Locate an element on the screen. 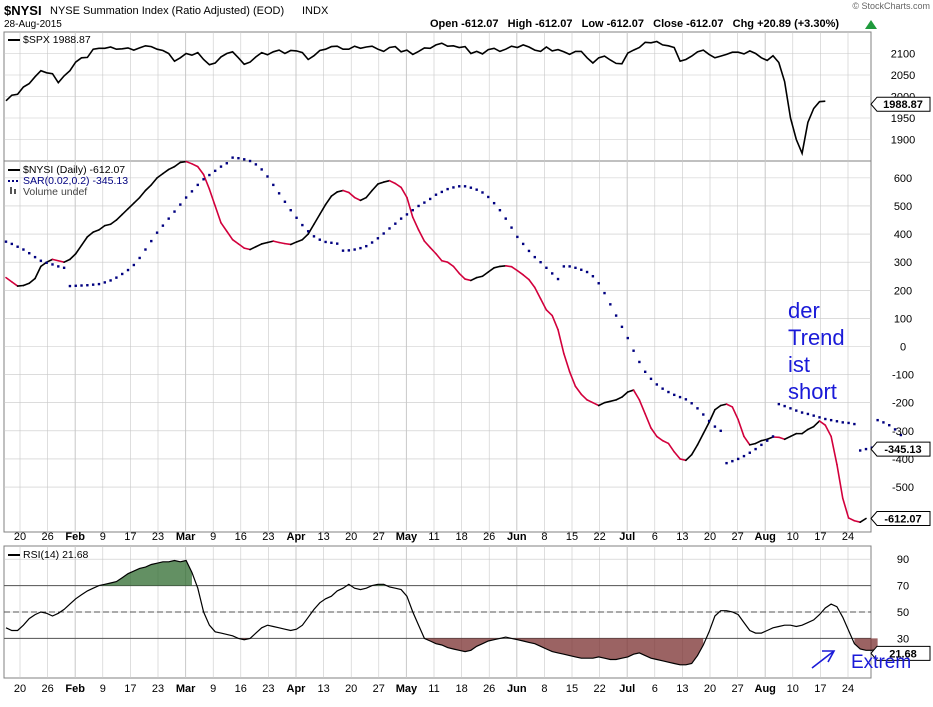 Image resolution: width=933 pixels, height=707 pixels. exchange: INDX is located at coordinates (315, 11).